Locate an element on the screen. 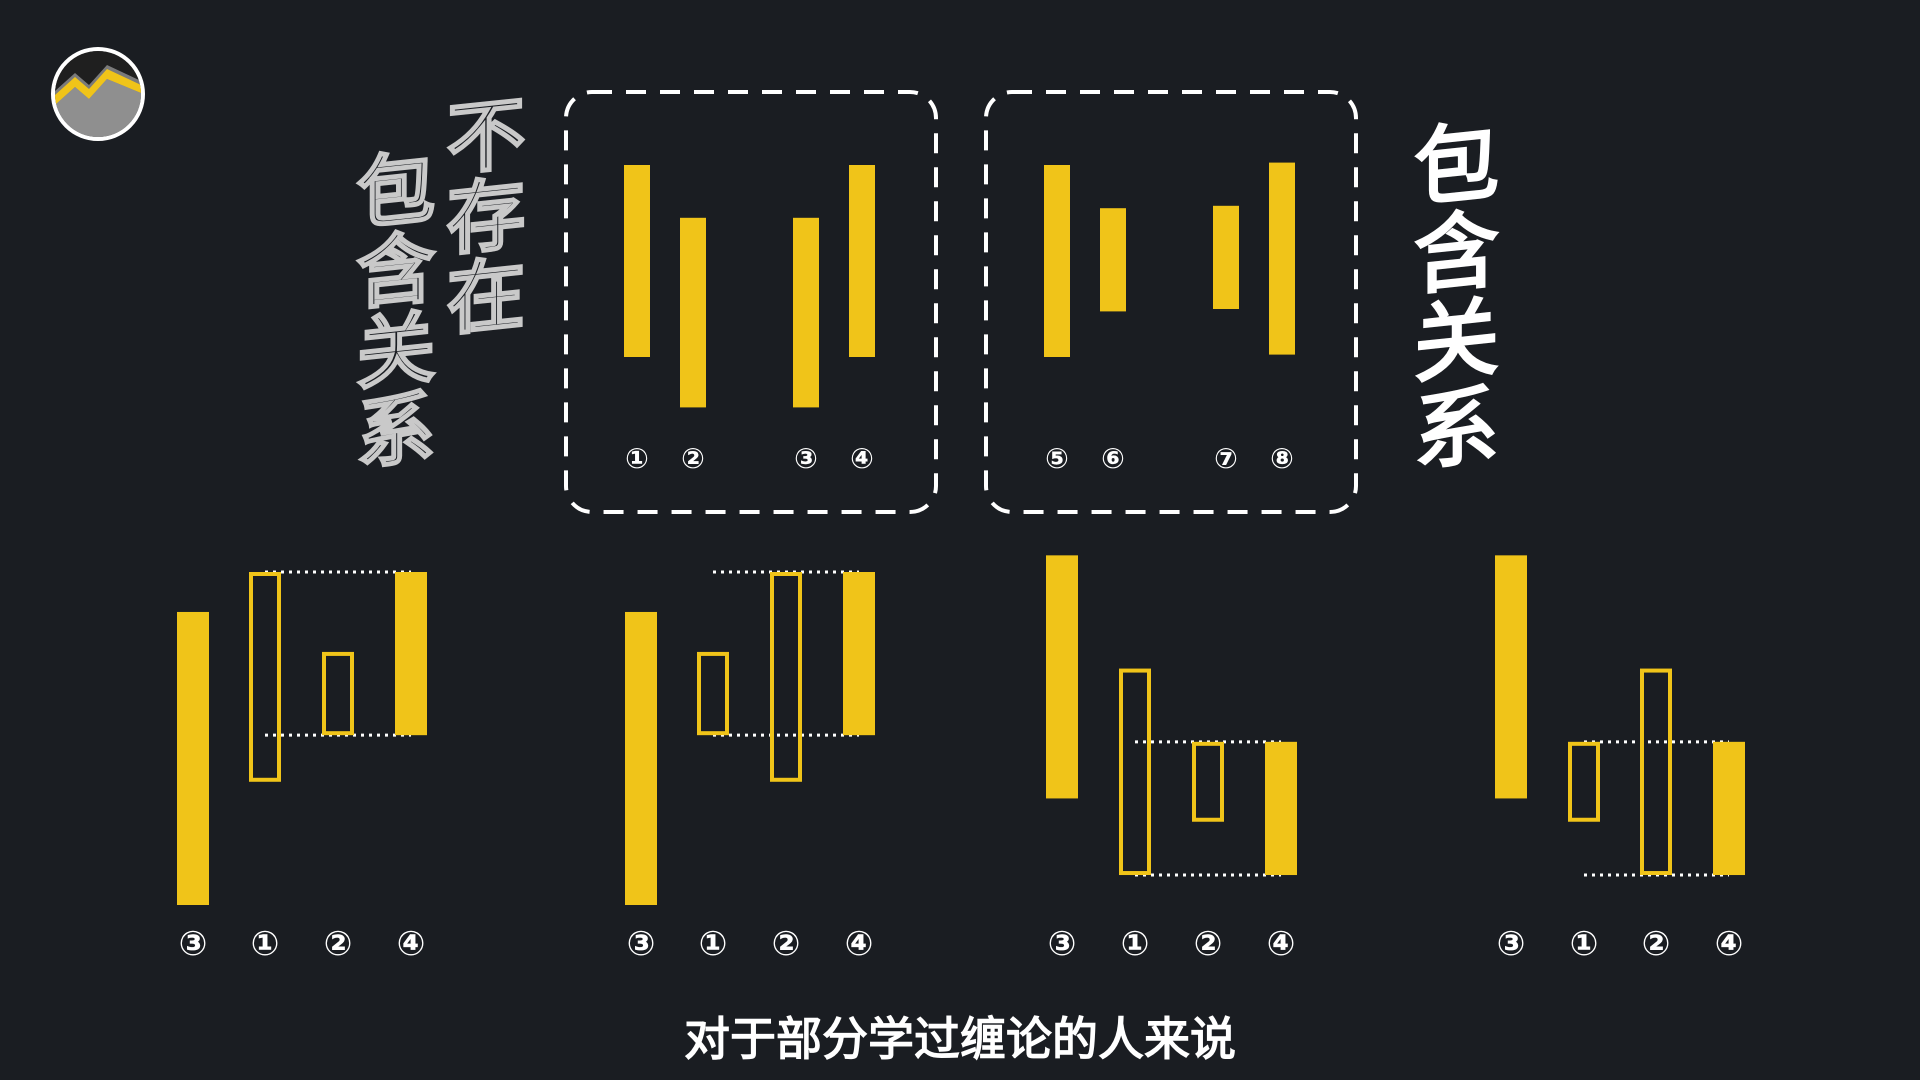  channel-logo is located at coordinates (98, 94).